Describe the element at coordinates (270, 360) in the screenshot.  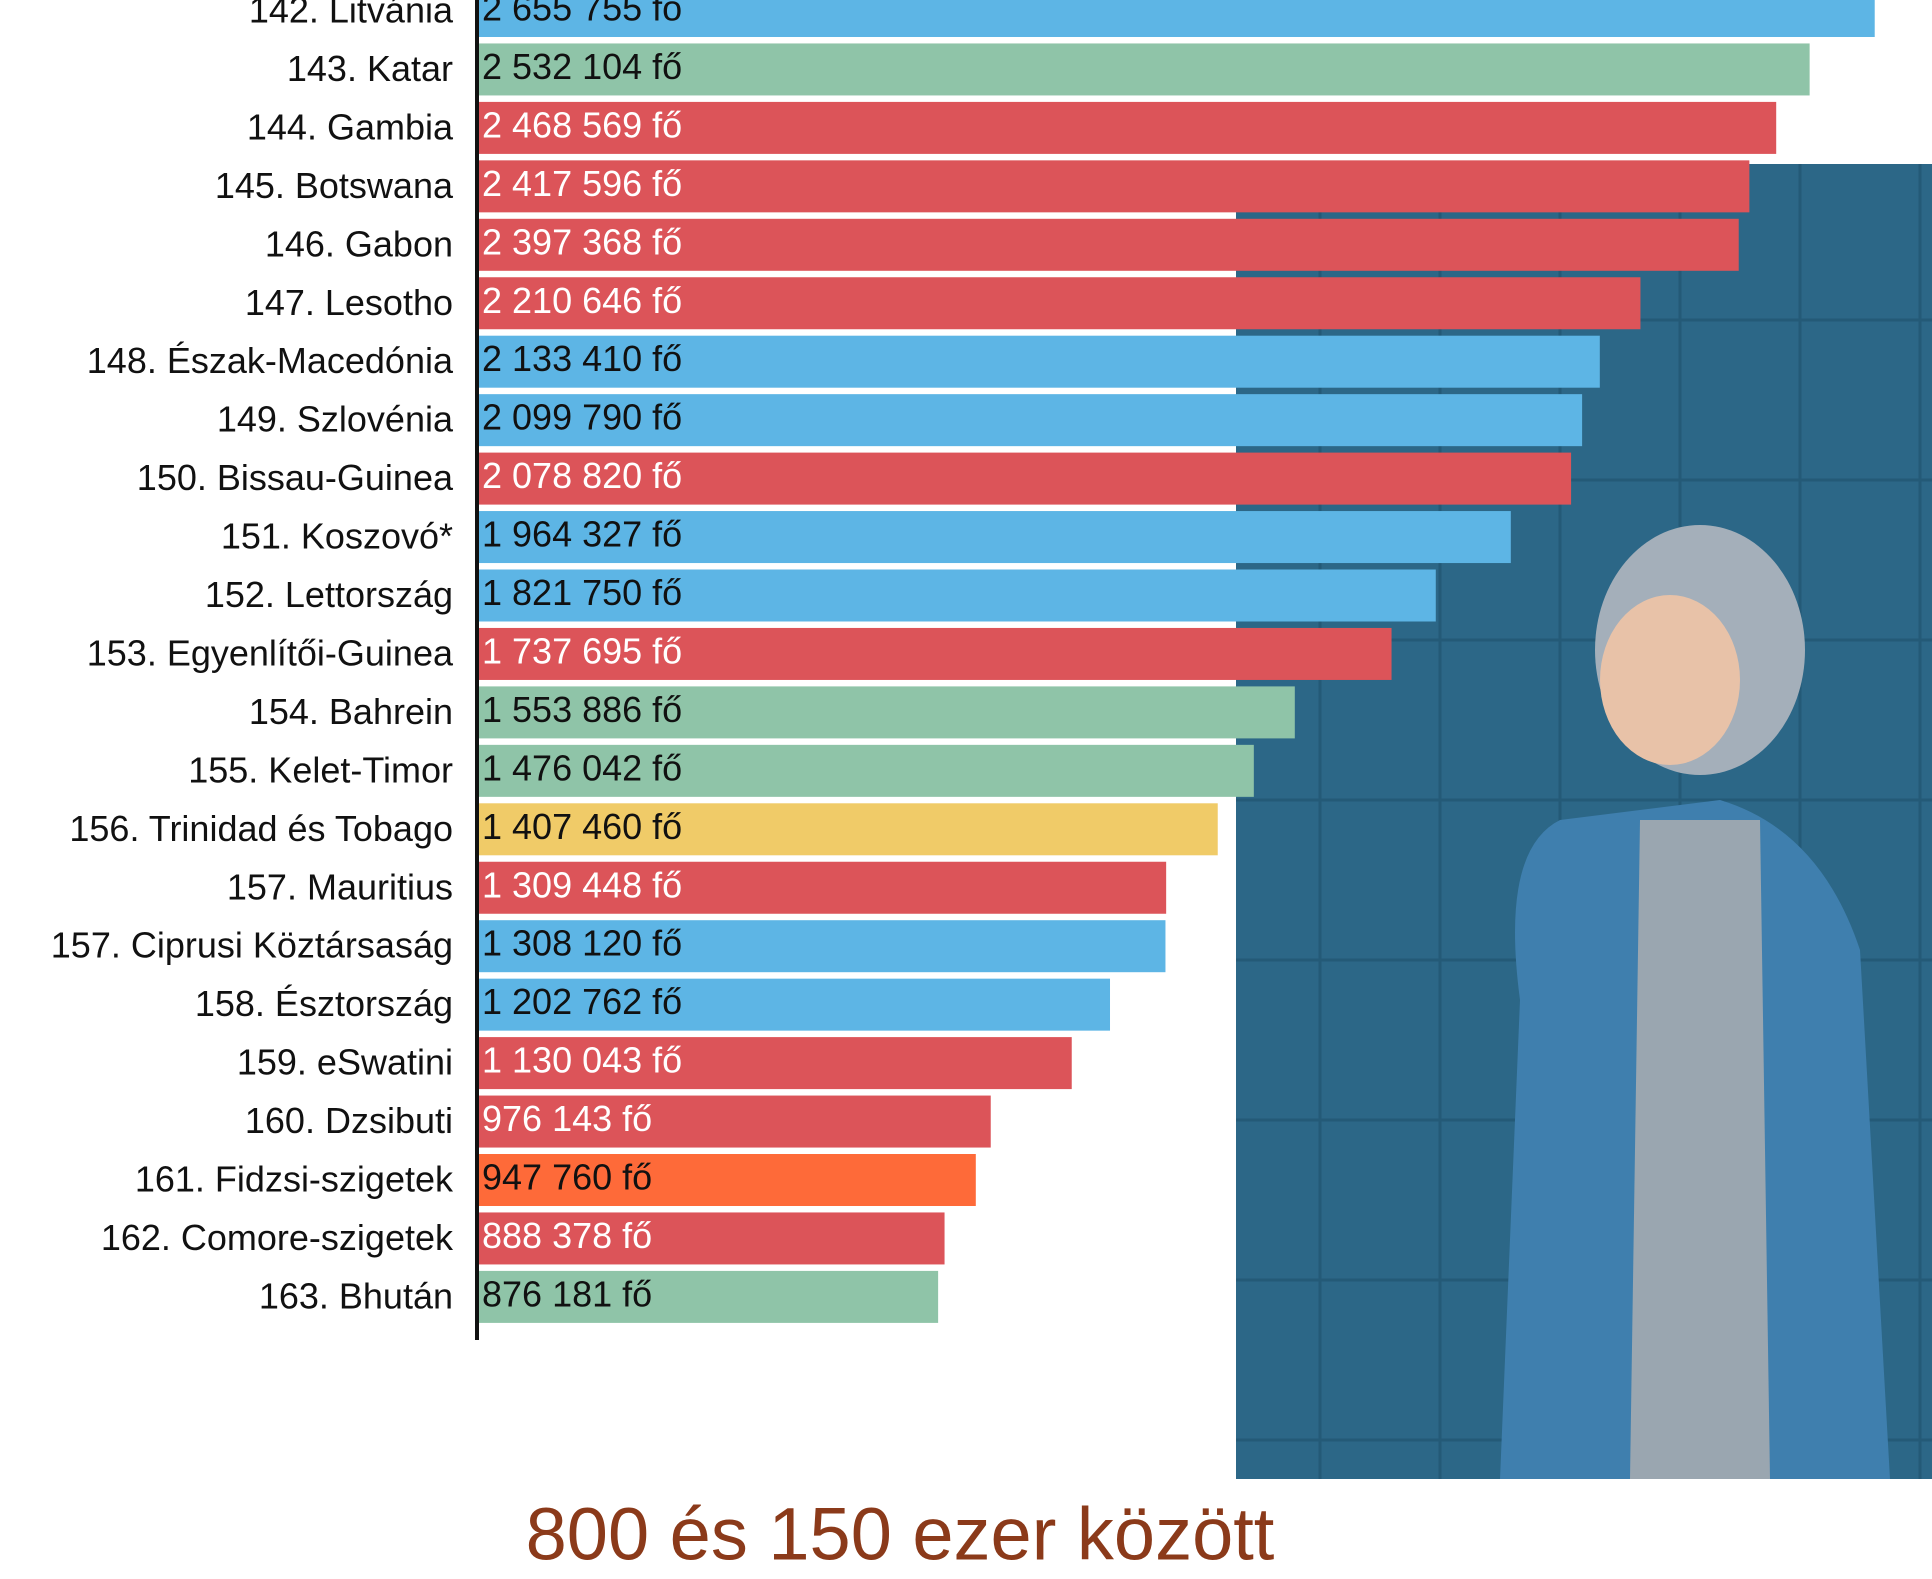
I see `category-label: 148. Észak-Macedónia` at that location.